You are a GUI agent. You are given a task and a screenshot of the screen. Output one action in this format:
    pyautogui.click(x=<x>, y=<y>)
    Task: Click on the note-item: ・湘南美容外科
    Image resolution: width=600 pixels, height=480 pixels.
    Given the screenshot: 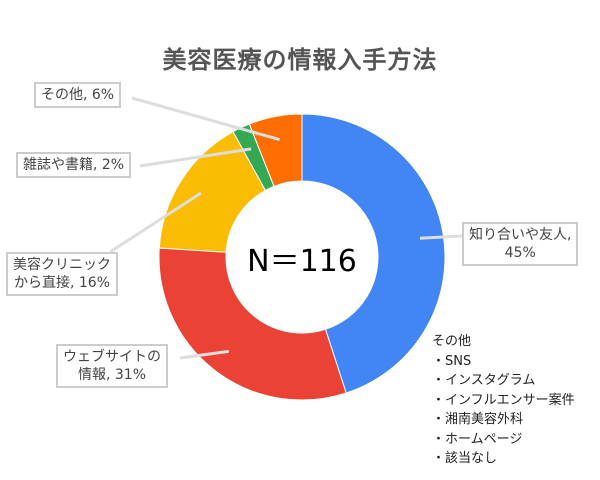 What is the action you would take?
    pyautogui.click(x=478, y=419)
    